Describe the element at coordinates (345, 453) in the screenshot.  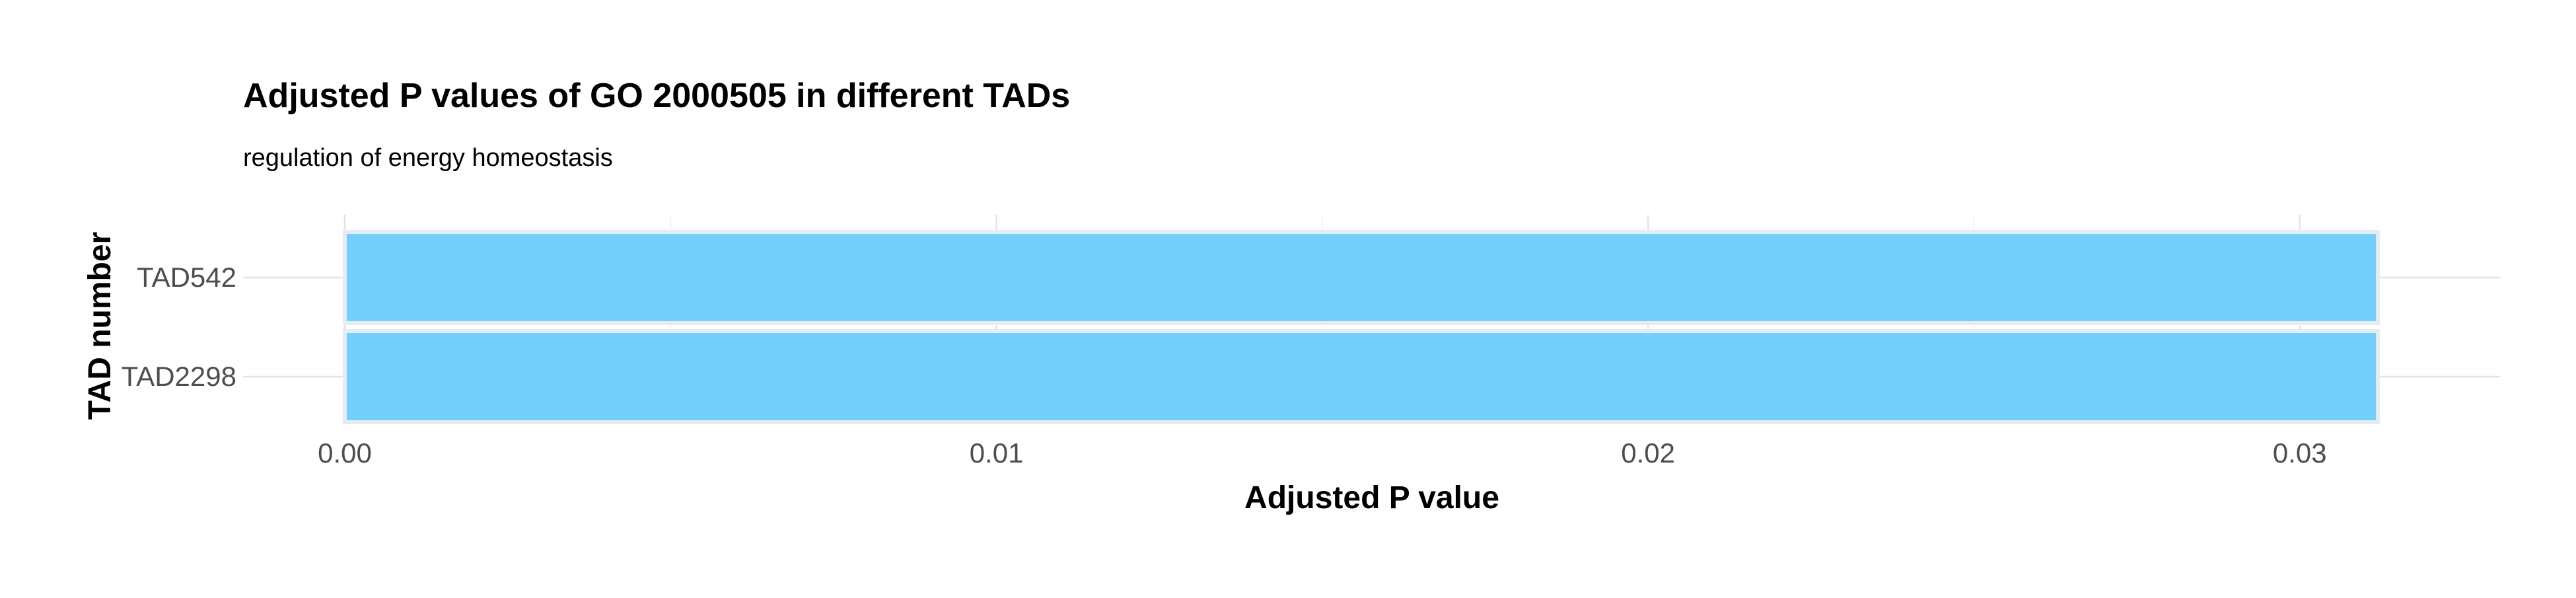
I see `x-tick-label: 0.00` at that location.